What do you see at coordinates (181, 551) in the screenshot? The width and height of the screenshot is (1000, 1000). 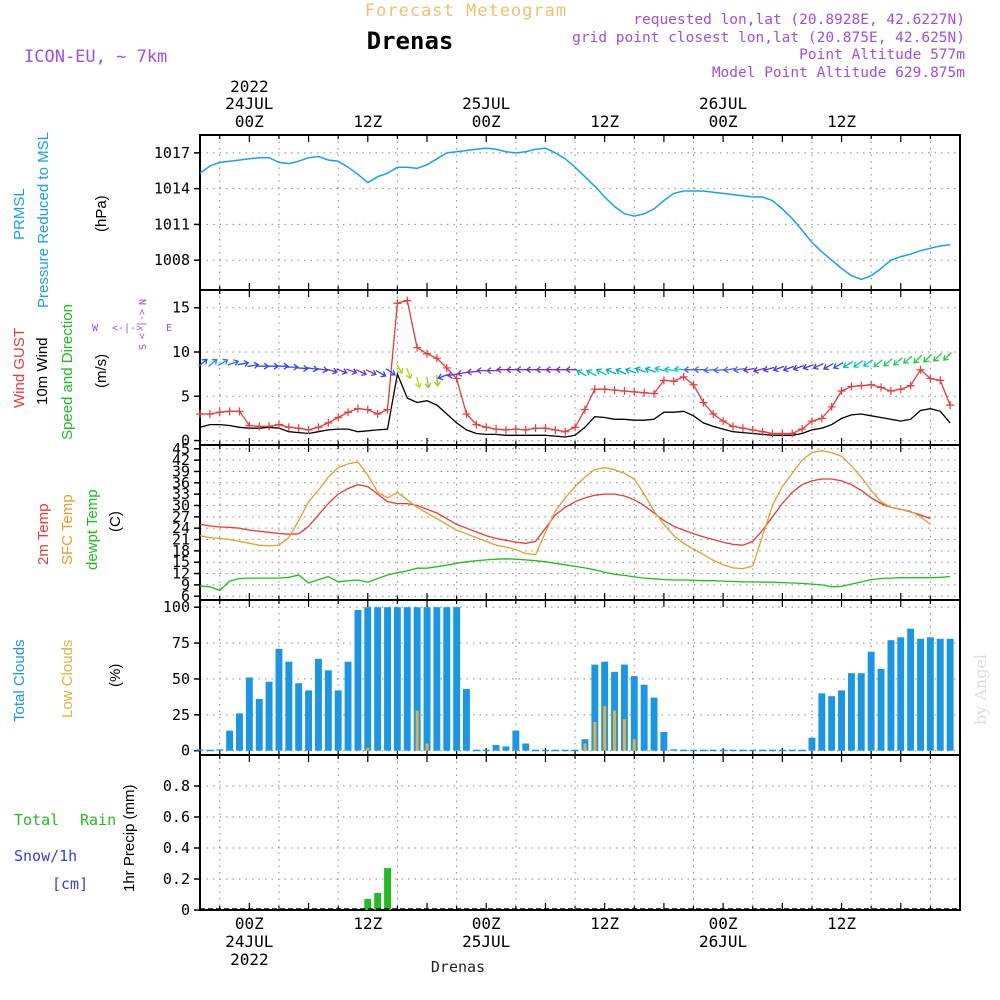 I see `y-tick-label: 18` at bounding box center [181, 551].